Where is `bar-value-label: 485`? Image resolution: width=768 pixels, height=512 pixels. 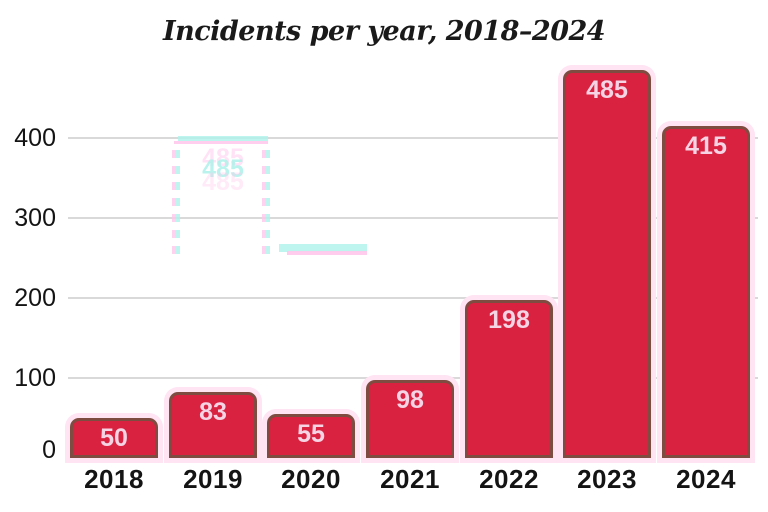
bar-value-label: 485 is located at coordinates (607, 90).